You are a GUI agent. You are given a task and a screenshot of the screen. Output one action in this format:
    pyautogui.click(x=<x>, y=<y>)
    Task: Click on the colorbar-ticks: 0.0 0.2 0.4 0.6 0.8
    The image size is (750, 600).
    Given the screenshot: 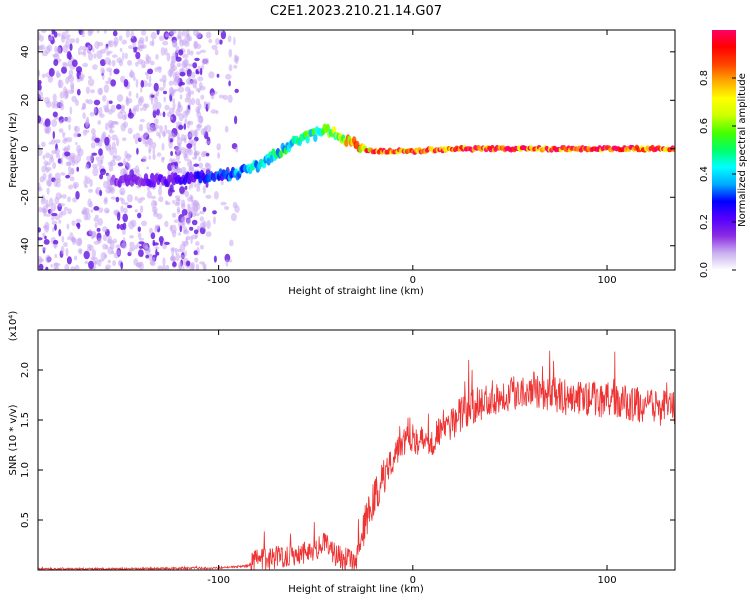 What is the action you would take?
    pyautogui.click(x=717, y=174)
    